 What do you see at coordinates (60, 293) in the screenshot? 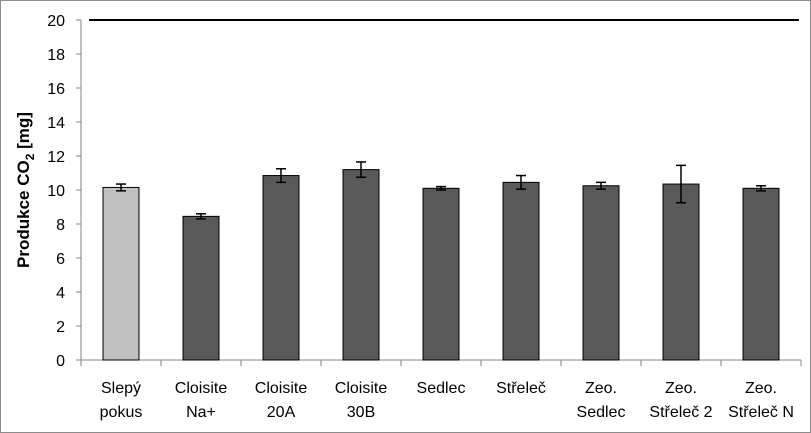
I see `y-tick-label: 4` at bounding box center [60, 293].